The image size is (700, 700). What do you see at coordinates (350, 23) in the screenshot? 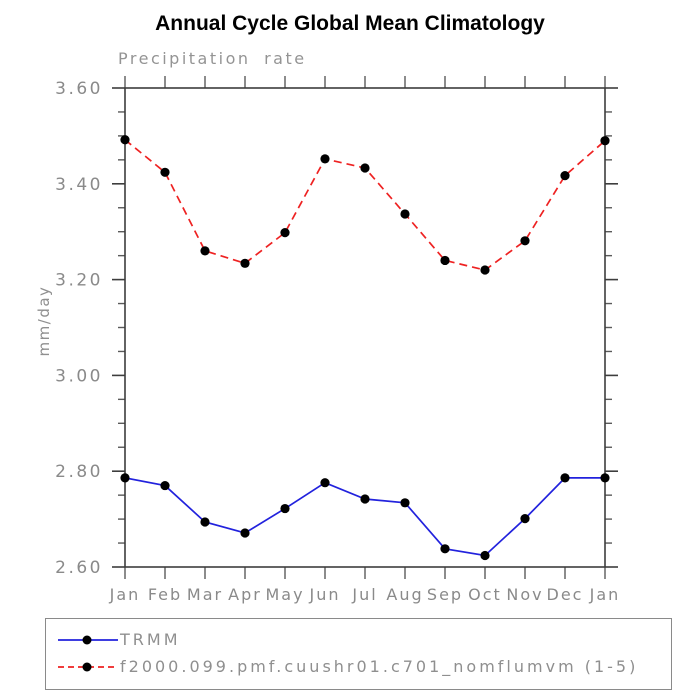
I see `chart-title: Annual Cycle Global Mean Climatology` at bounding box center [350, 23].